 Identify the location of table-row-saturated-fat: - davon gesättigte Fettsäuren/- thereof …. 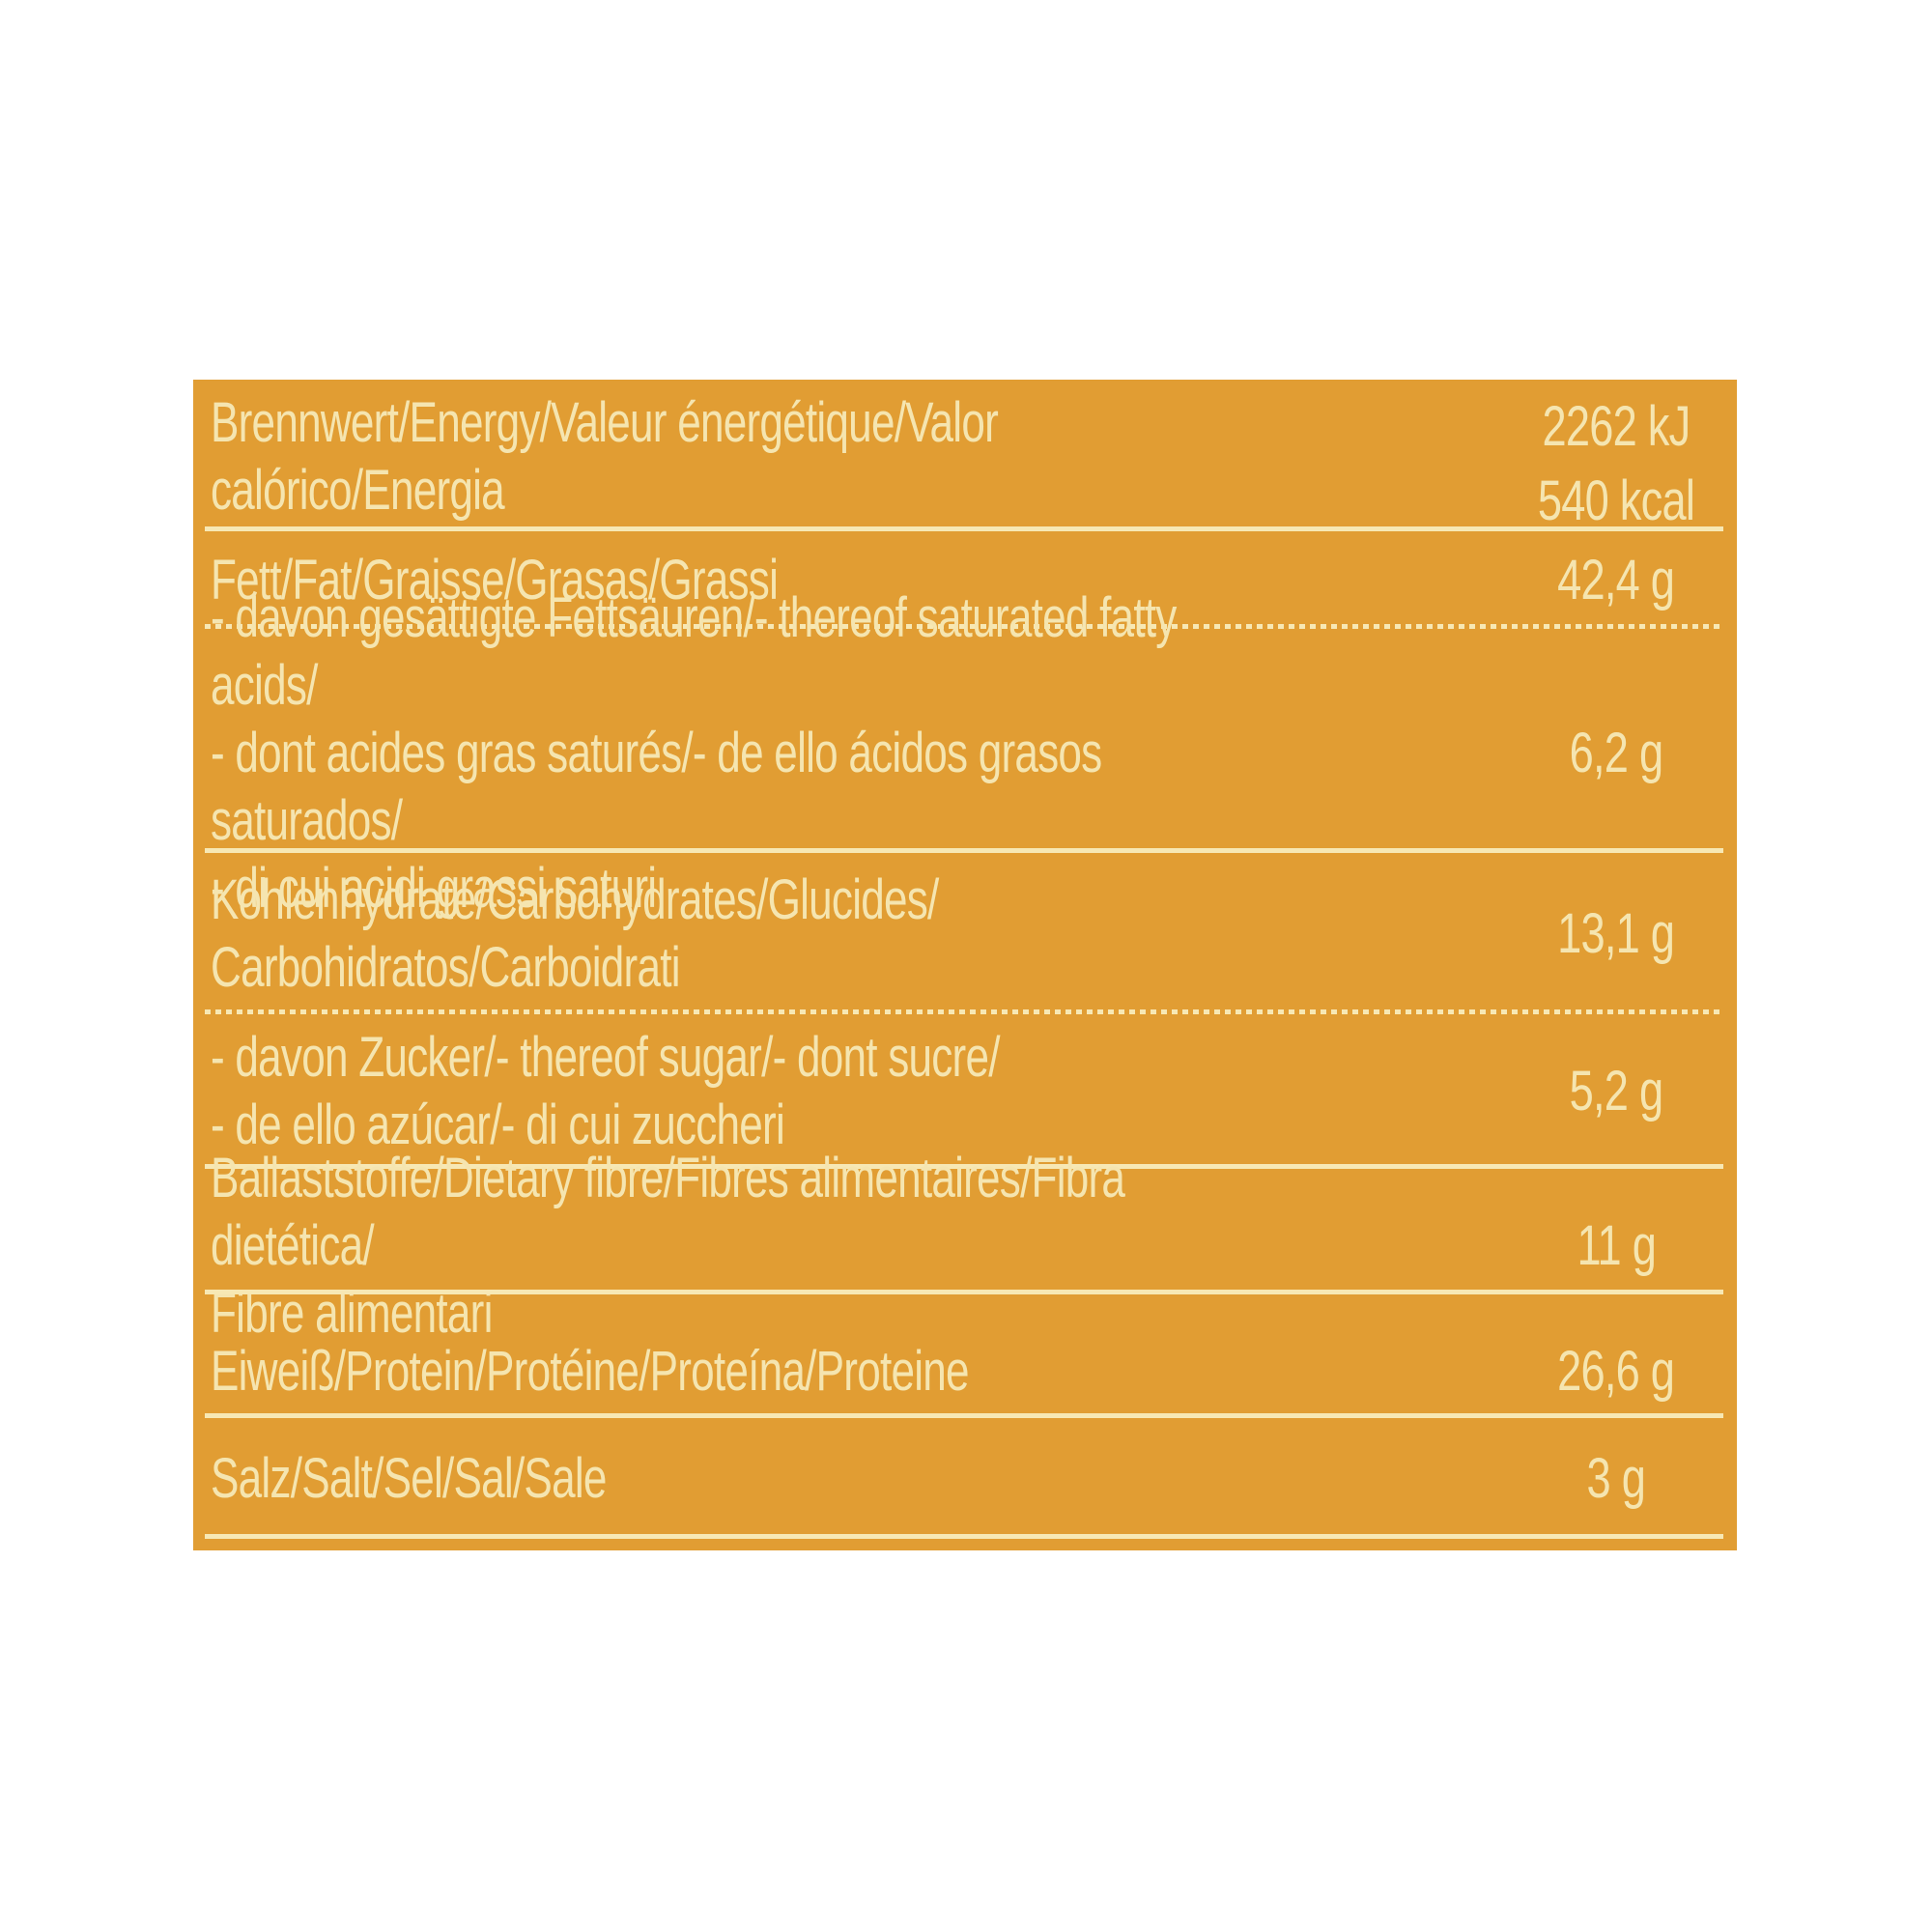
(965, 753).